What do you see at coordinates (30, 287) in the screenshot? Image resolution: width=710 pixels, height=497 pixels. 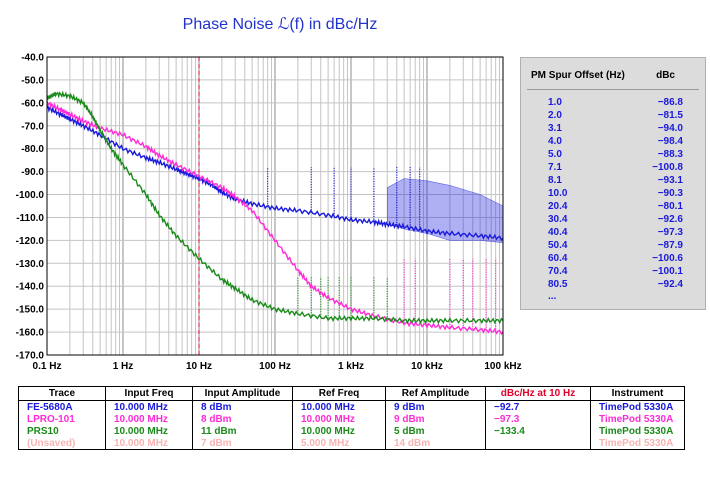 I see `y-tick-label: -140.0` at bounding box center [30, 287].